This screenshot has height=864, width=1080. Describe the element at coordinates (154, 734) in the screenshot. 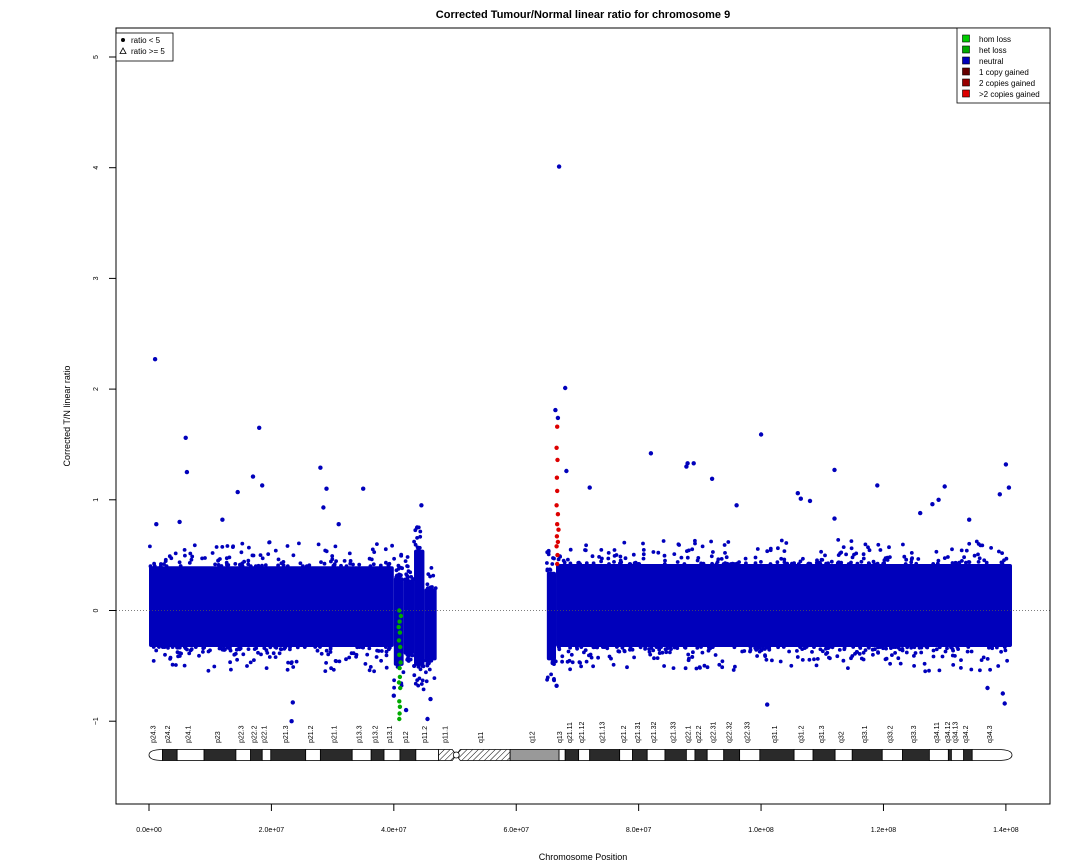

I see `band-label: p24.3` at that location.